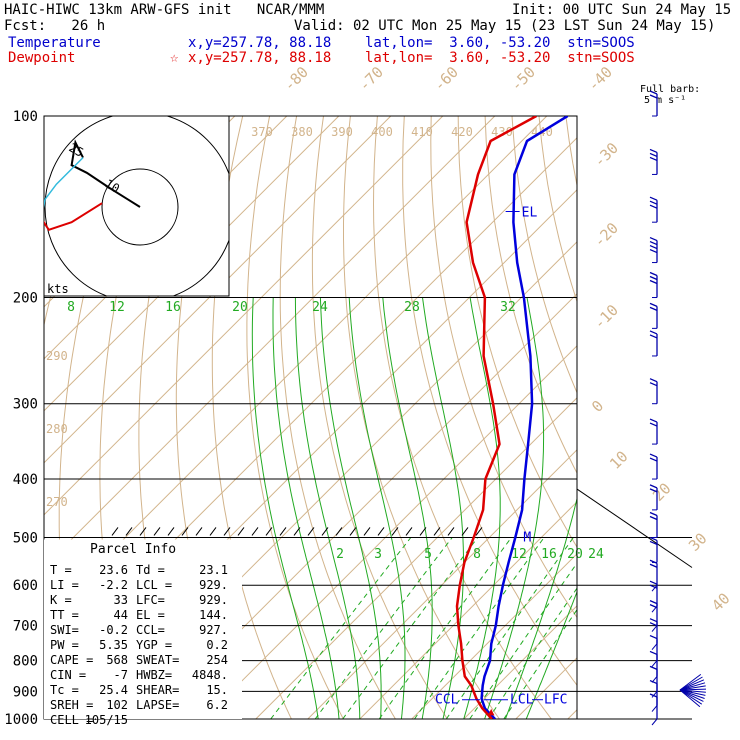 The width and height of the screenshot is (740, 740). Describe the element at coordinates (213, 585) in the screenshot. I see `parcel-row-value: 929.` at that location.